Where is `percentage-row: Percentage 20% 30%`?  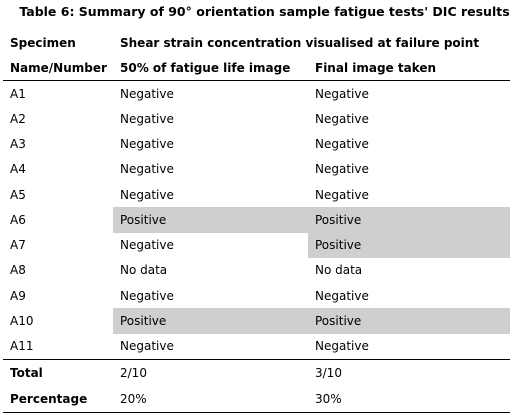 percentage-row: Percentage 20% 30% is located at coordinates (256, 399).